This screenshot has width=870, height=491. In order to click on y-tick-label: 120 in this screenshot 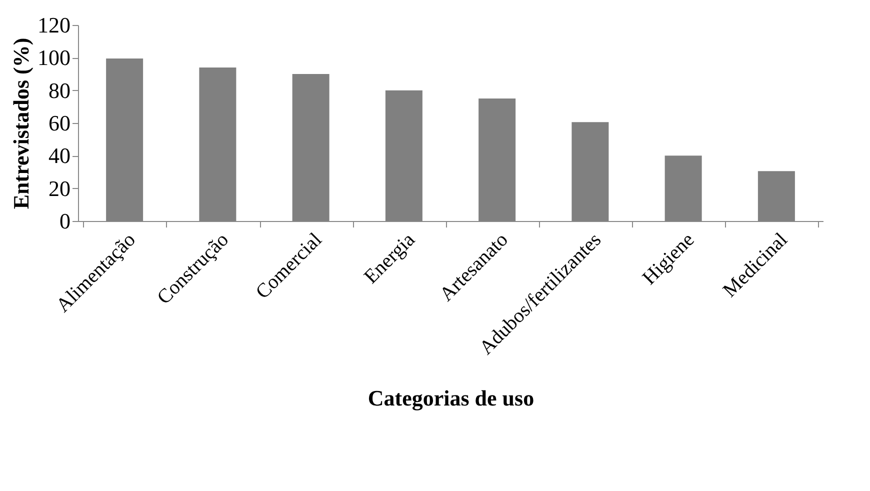, I will do `click(54, 25)`.